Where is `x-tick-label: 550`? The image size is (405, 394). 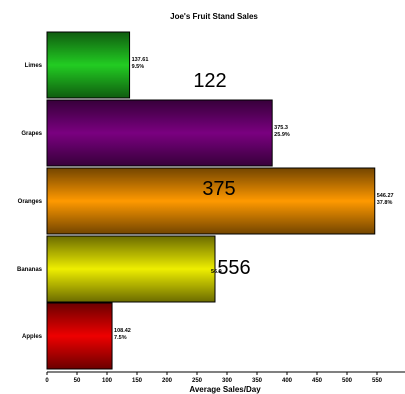
x-tick-label: 550 is located at coordinates (377, 381).